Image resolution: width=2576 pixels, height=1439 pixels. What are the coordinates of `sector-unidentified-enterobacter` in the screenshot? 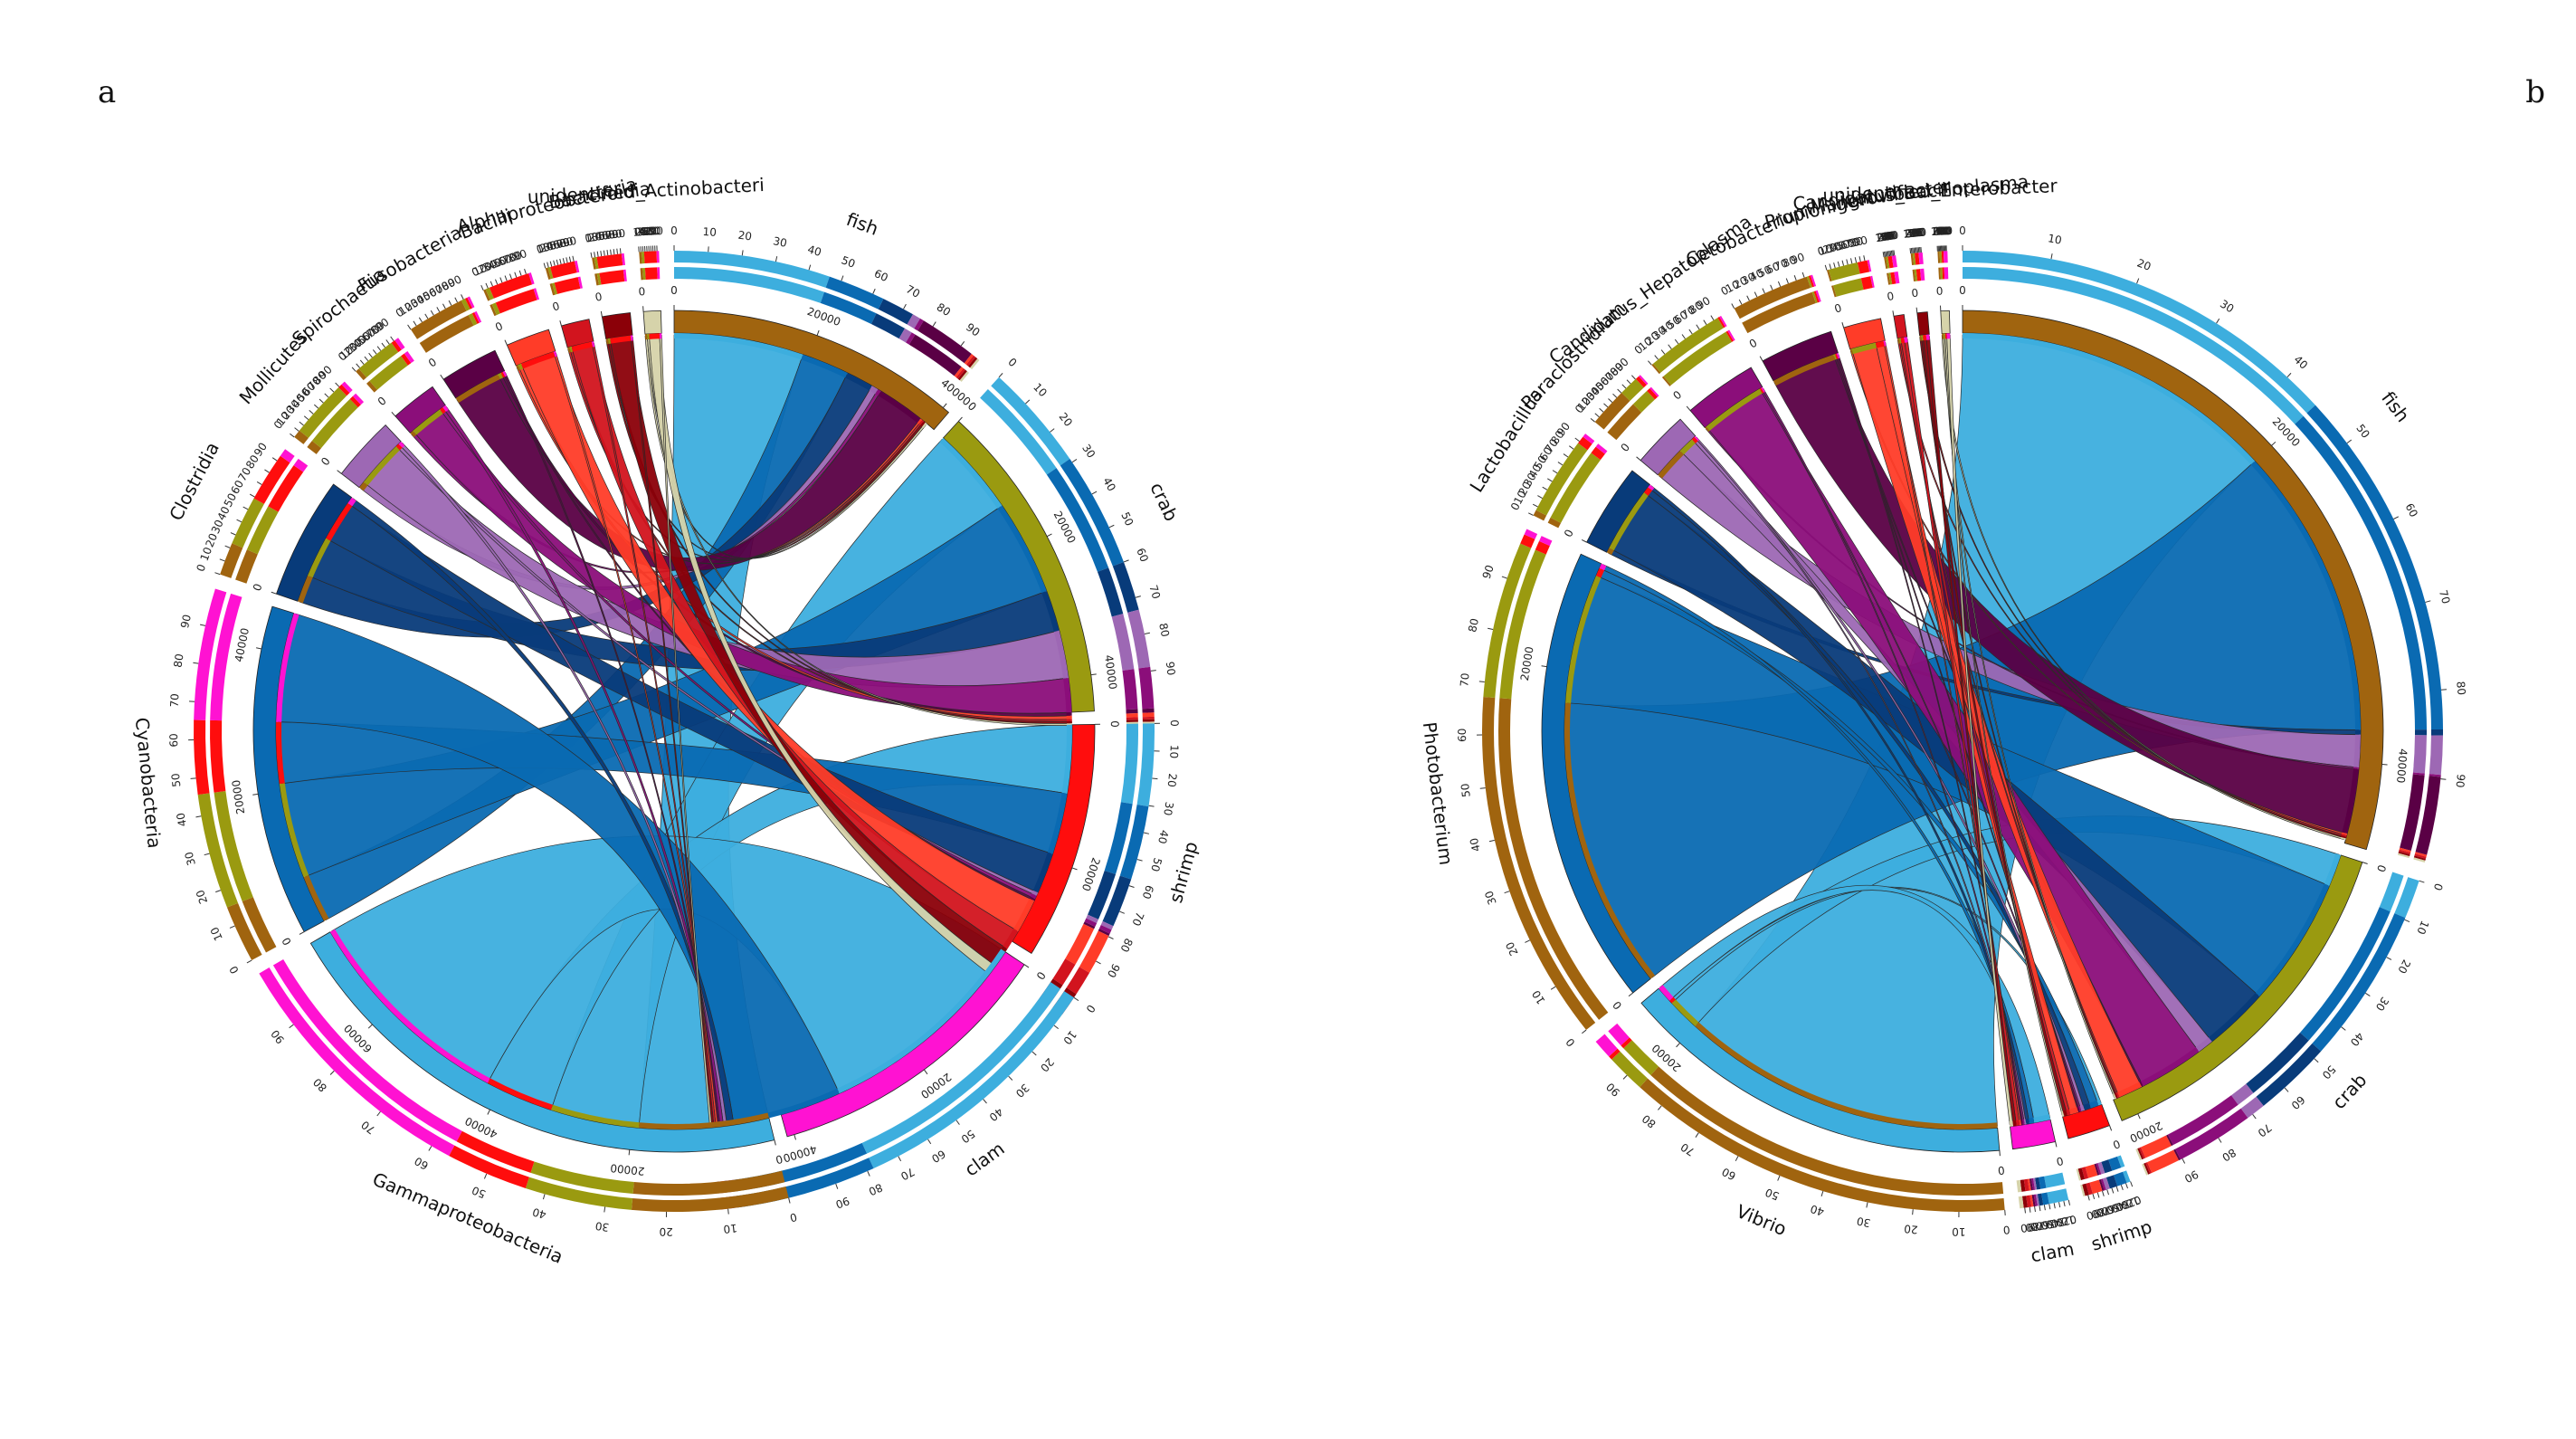 It's located at (1946, 321).